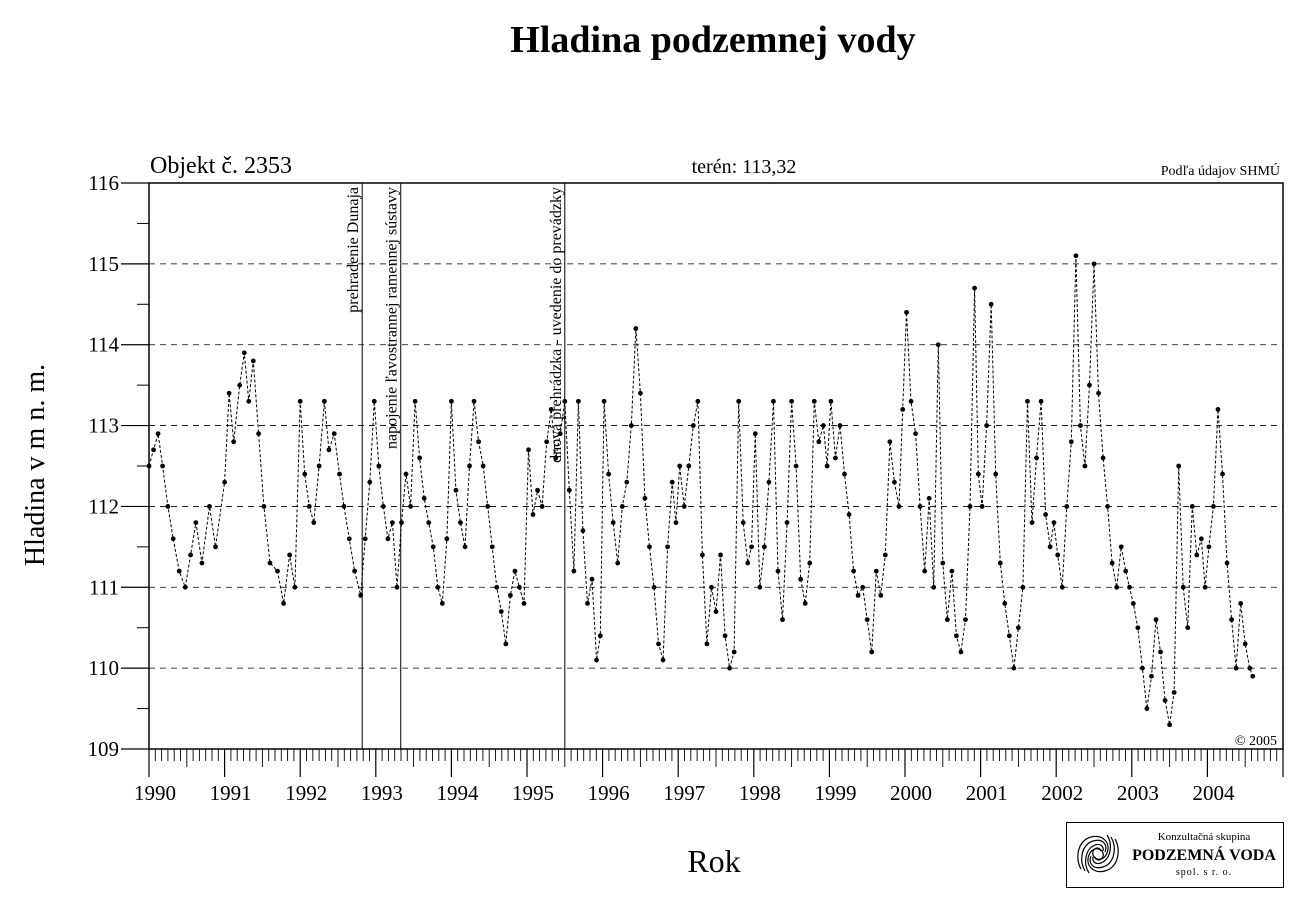  I want to click on x-tick-label: 2001, so click(987, 793).